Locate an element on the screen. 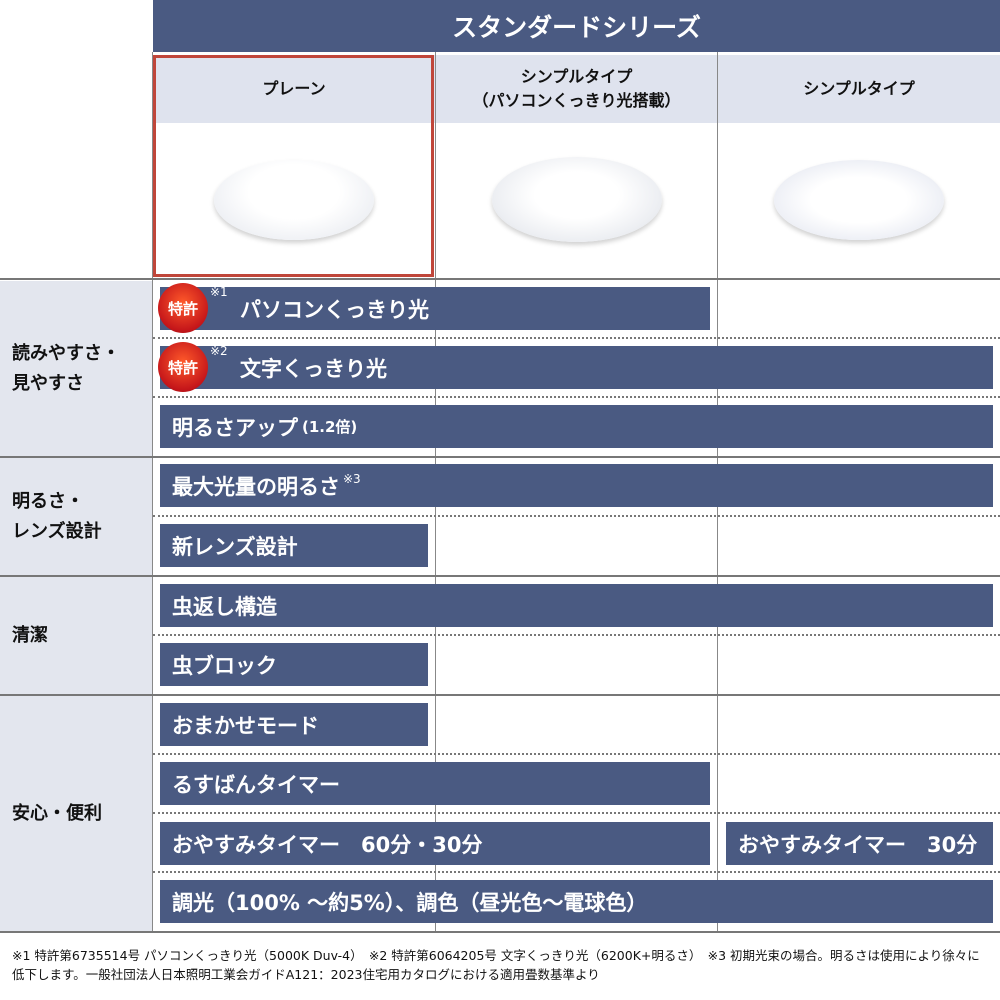 This screenshot has width=1000, height=1000. section-brightness: 明るさ・ レンズ設計 is located at coordinates (76, 517).